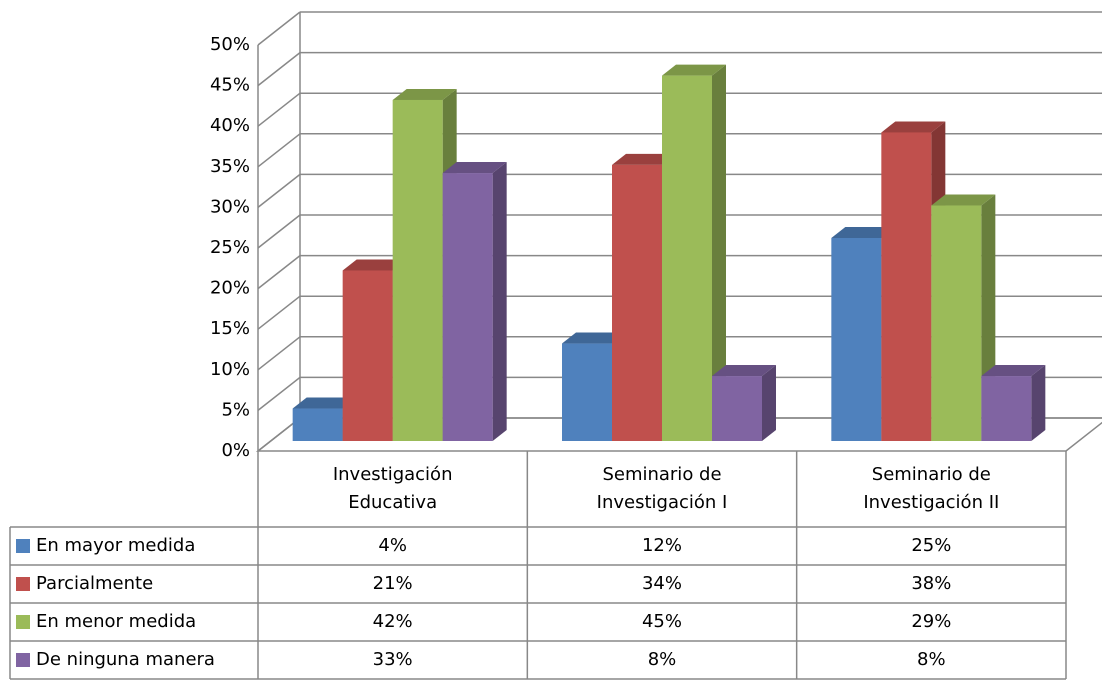 The image size is (1102, 683). Describe the element at coordinates (230, 328) in the screenshot. I see `y-tick-label: 15%` at that location.